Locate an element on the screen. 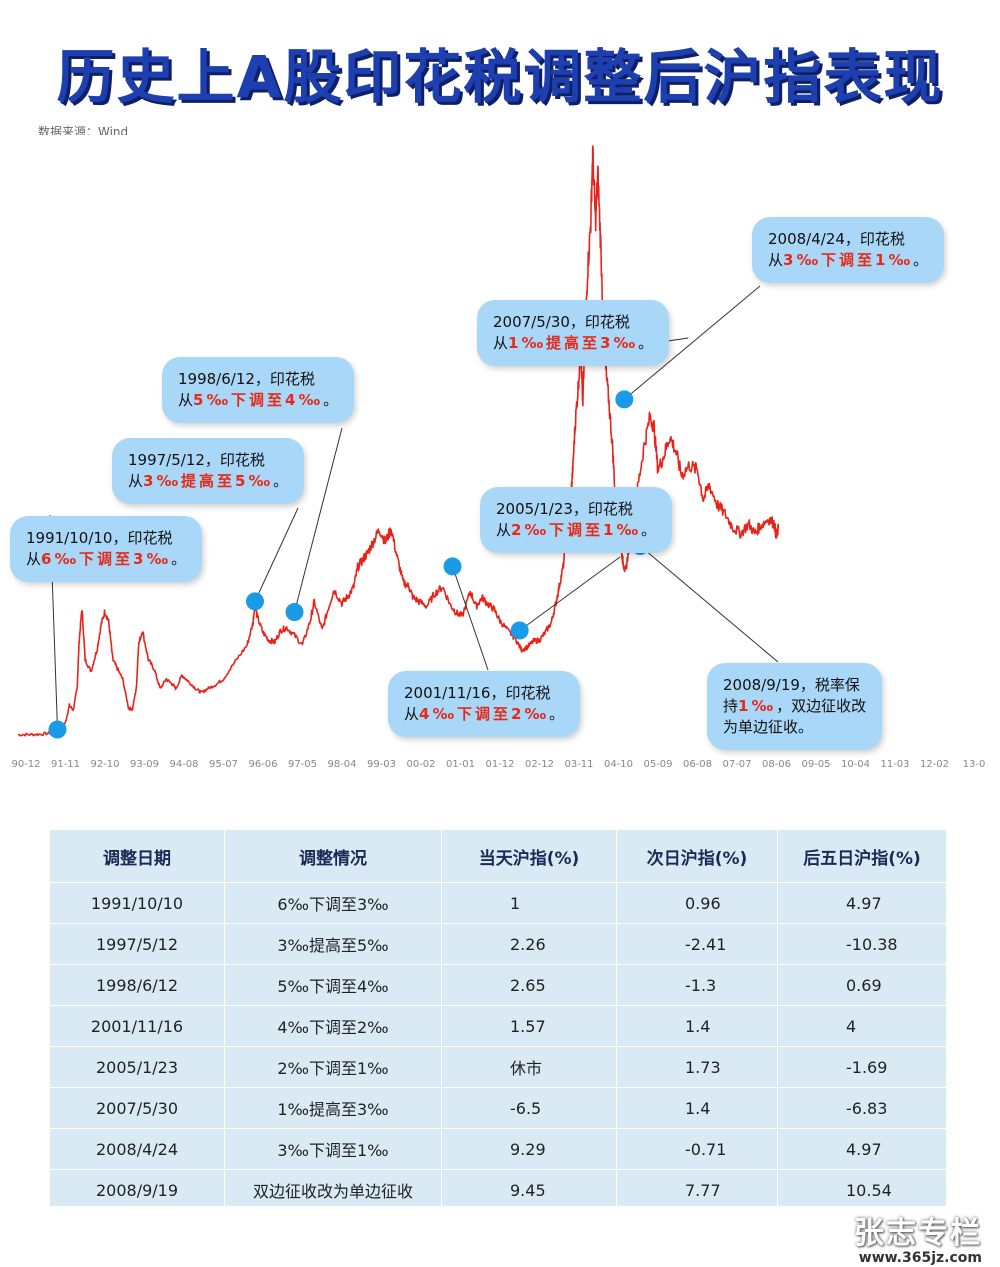 This screenshot has height=1267, width=1000. table-row: 1997/5/12 3‰提高至5‰ 2.26 -2.41 -10.38 is located at coordinates (498, 944).